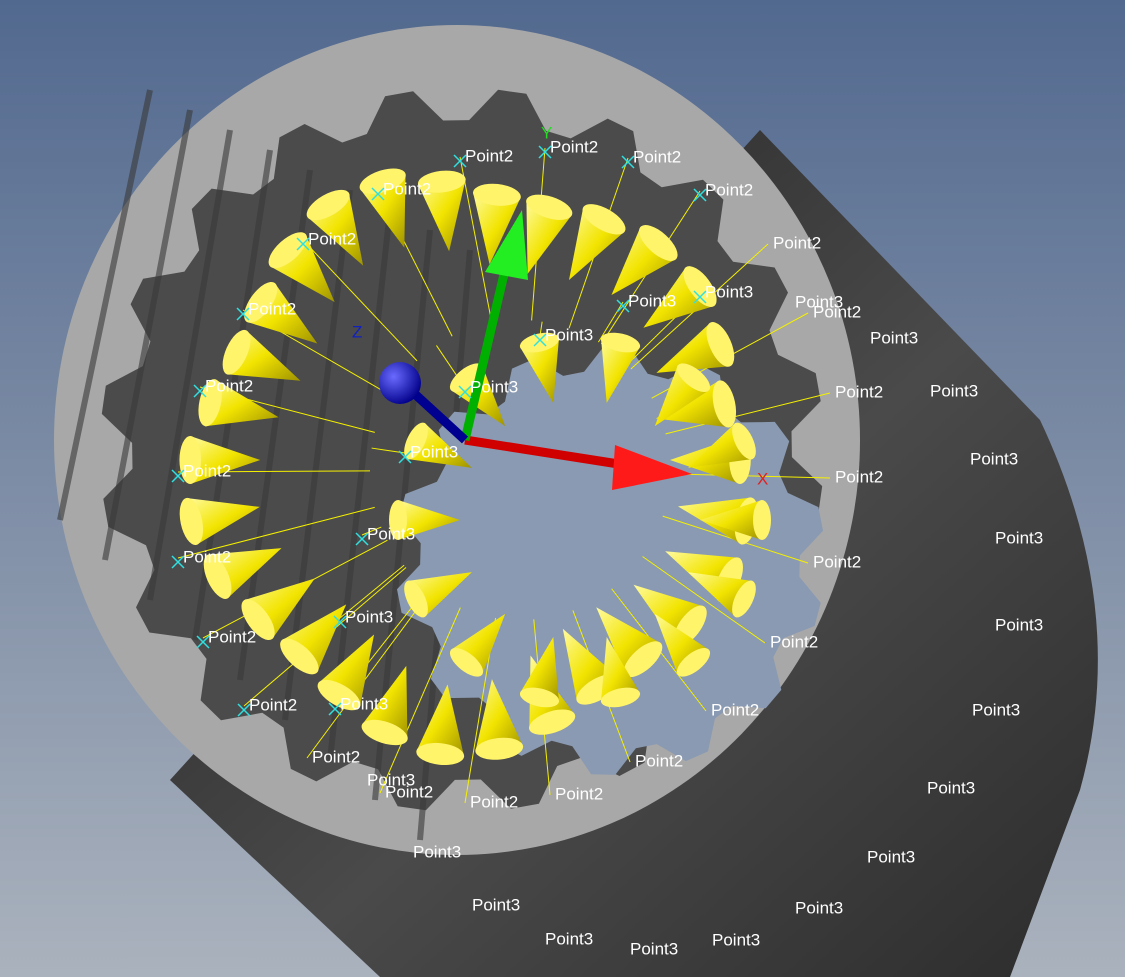  I want to click on axis-label-z: Z, so click(357, 331).